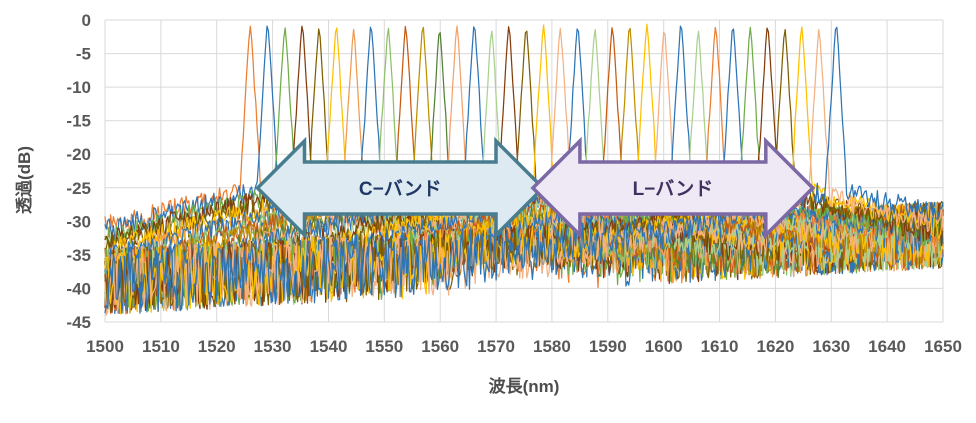 Image resolution: width=976 pixels, height=423 pixels. What do you see at coordinates (400, 189) in the screenshot?
I see `c-band-label: C−バンド` at bounding box center [400, 189].